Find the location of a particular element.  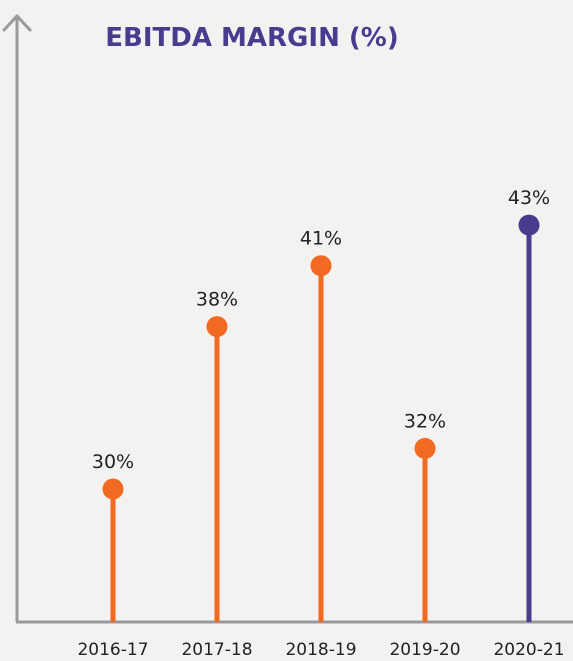

chart-title: EBITDA MARGIN (%) is located at coordinates (251, 38).